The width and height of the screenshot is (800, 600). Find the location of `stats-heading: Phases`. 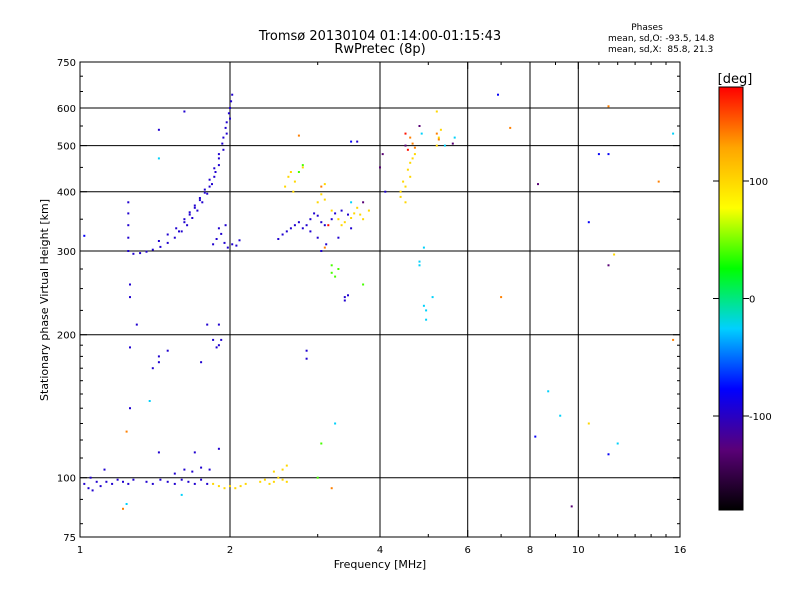

stats-heading: Phases is located at coordinates (647, 28).